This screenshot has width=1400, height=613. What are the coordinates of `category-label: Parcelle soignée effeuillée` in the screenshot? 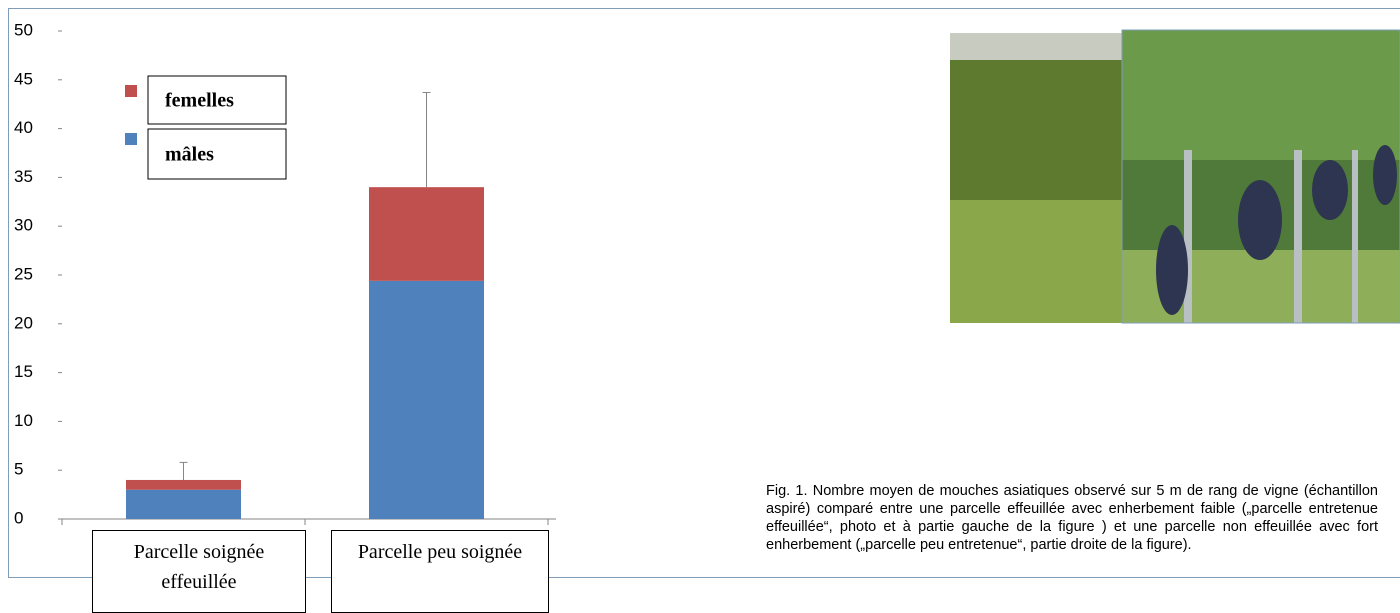 It's located at (199, 571).